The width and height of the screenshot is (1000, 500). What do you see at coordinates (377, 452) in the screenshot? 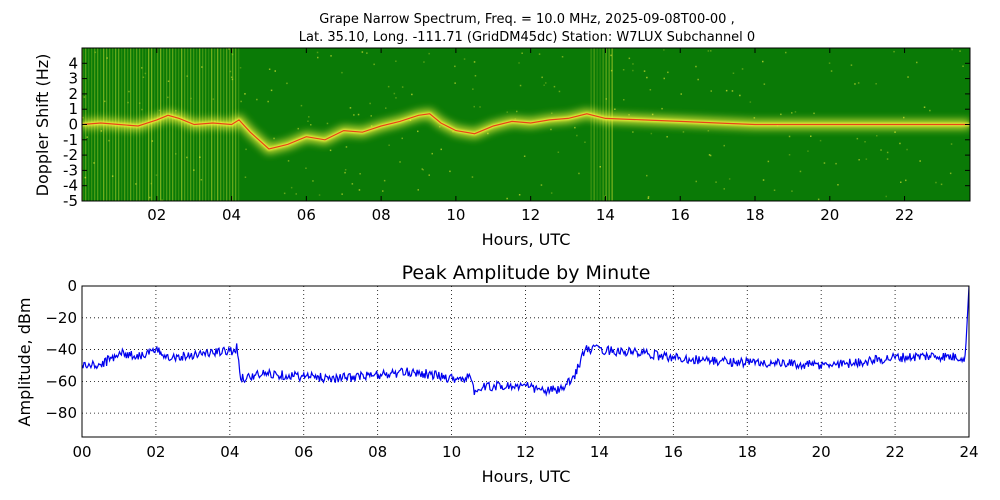
I see `x-tick-label: 08` at bounding box center [377, 452].